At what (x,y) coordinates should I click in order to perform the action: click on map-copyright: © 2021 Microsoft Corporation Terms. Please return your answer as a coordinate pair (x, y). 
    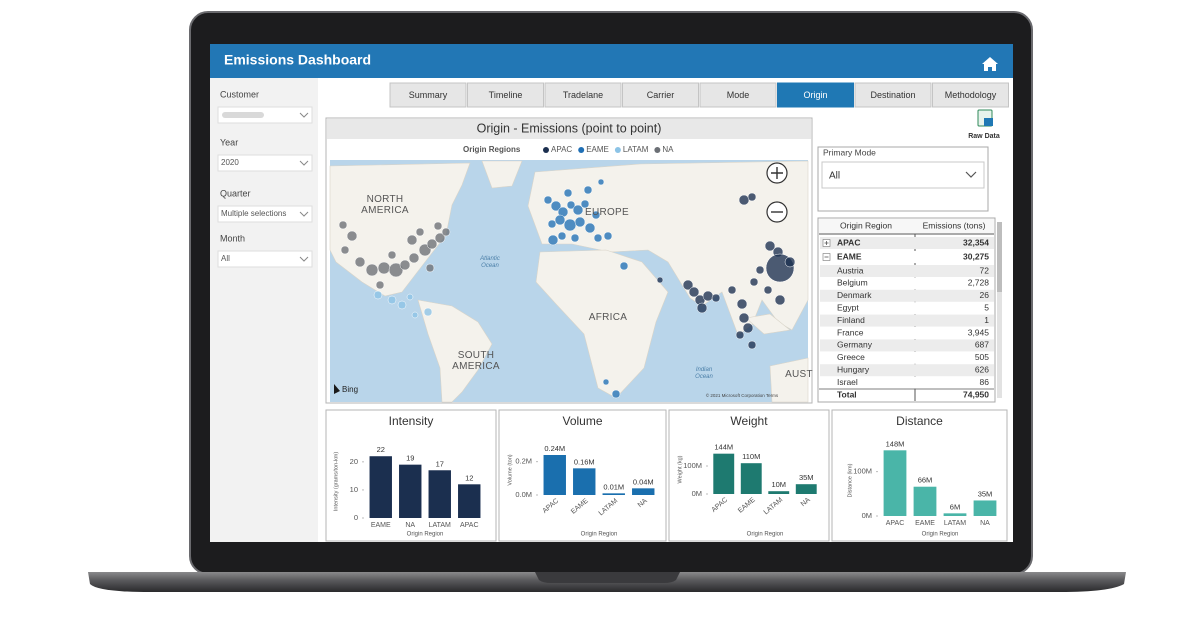
    Looking at the image, I should click on (742, 395).